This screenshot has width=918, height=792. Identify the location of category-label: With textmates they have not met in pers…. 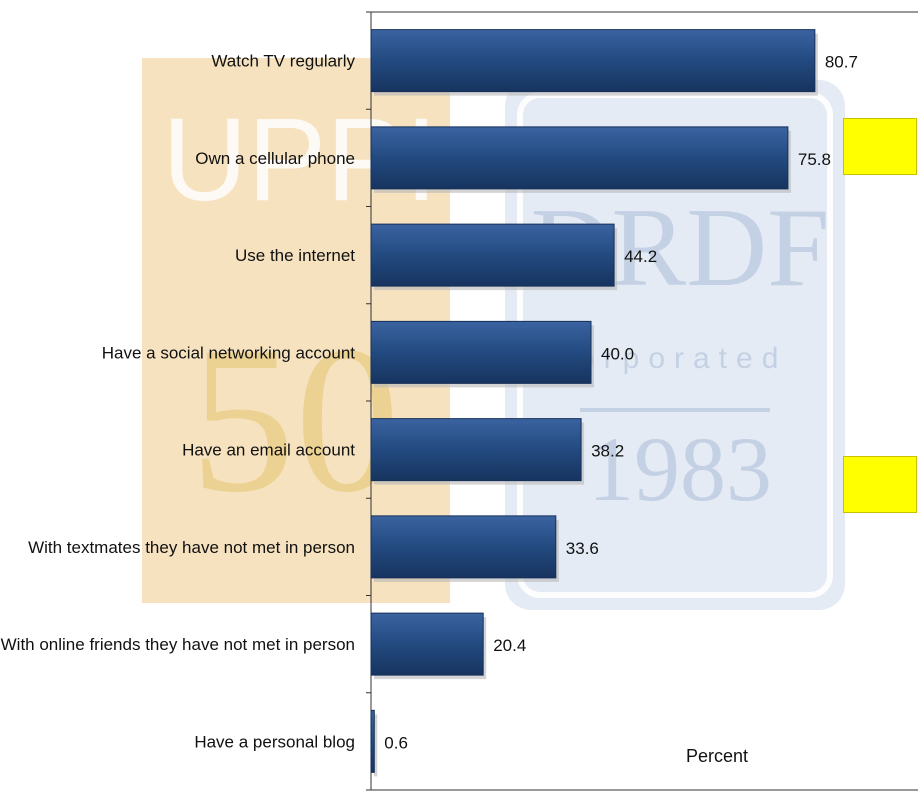
(191, 547).